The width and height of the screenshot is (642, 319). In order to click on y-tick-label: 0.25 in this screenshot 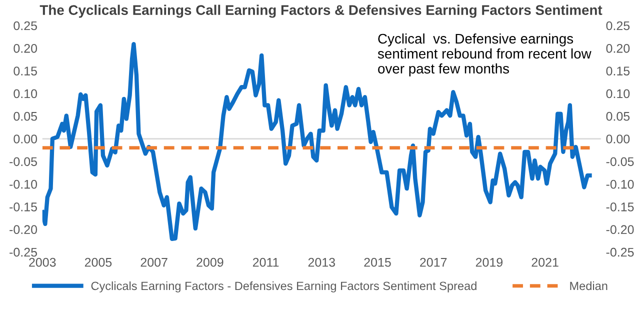, I will do `click(25, 25)`.